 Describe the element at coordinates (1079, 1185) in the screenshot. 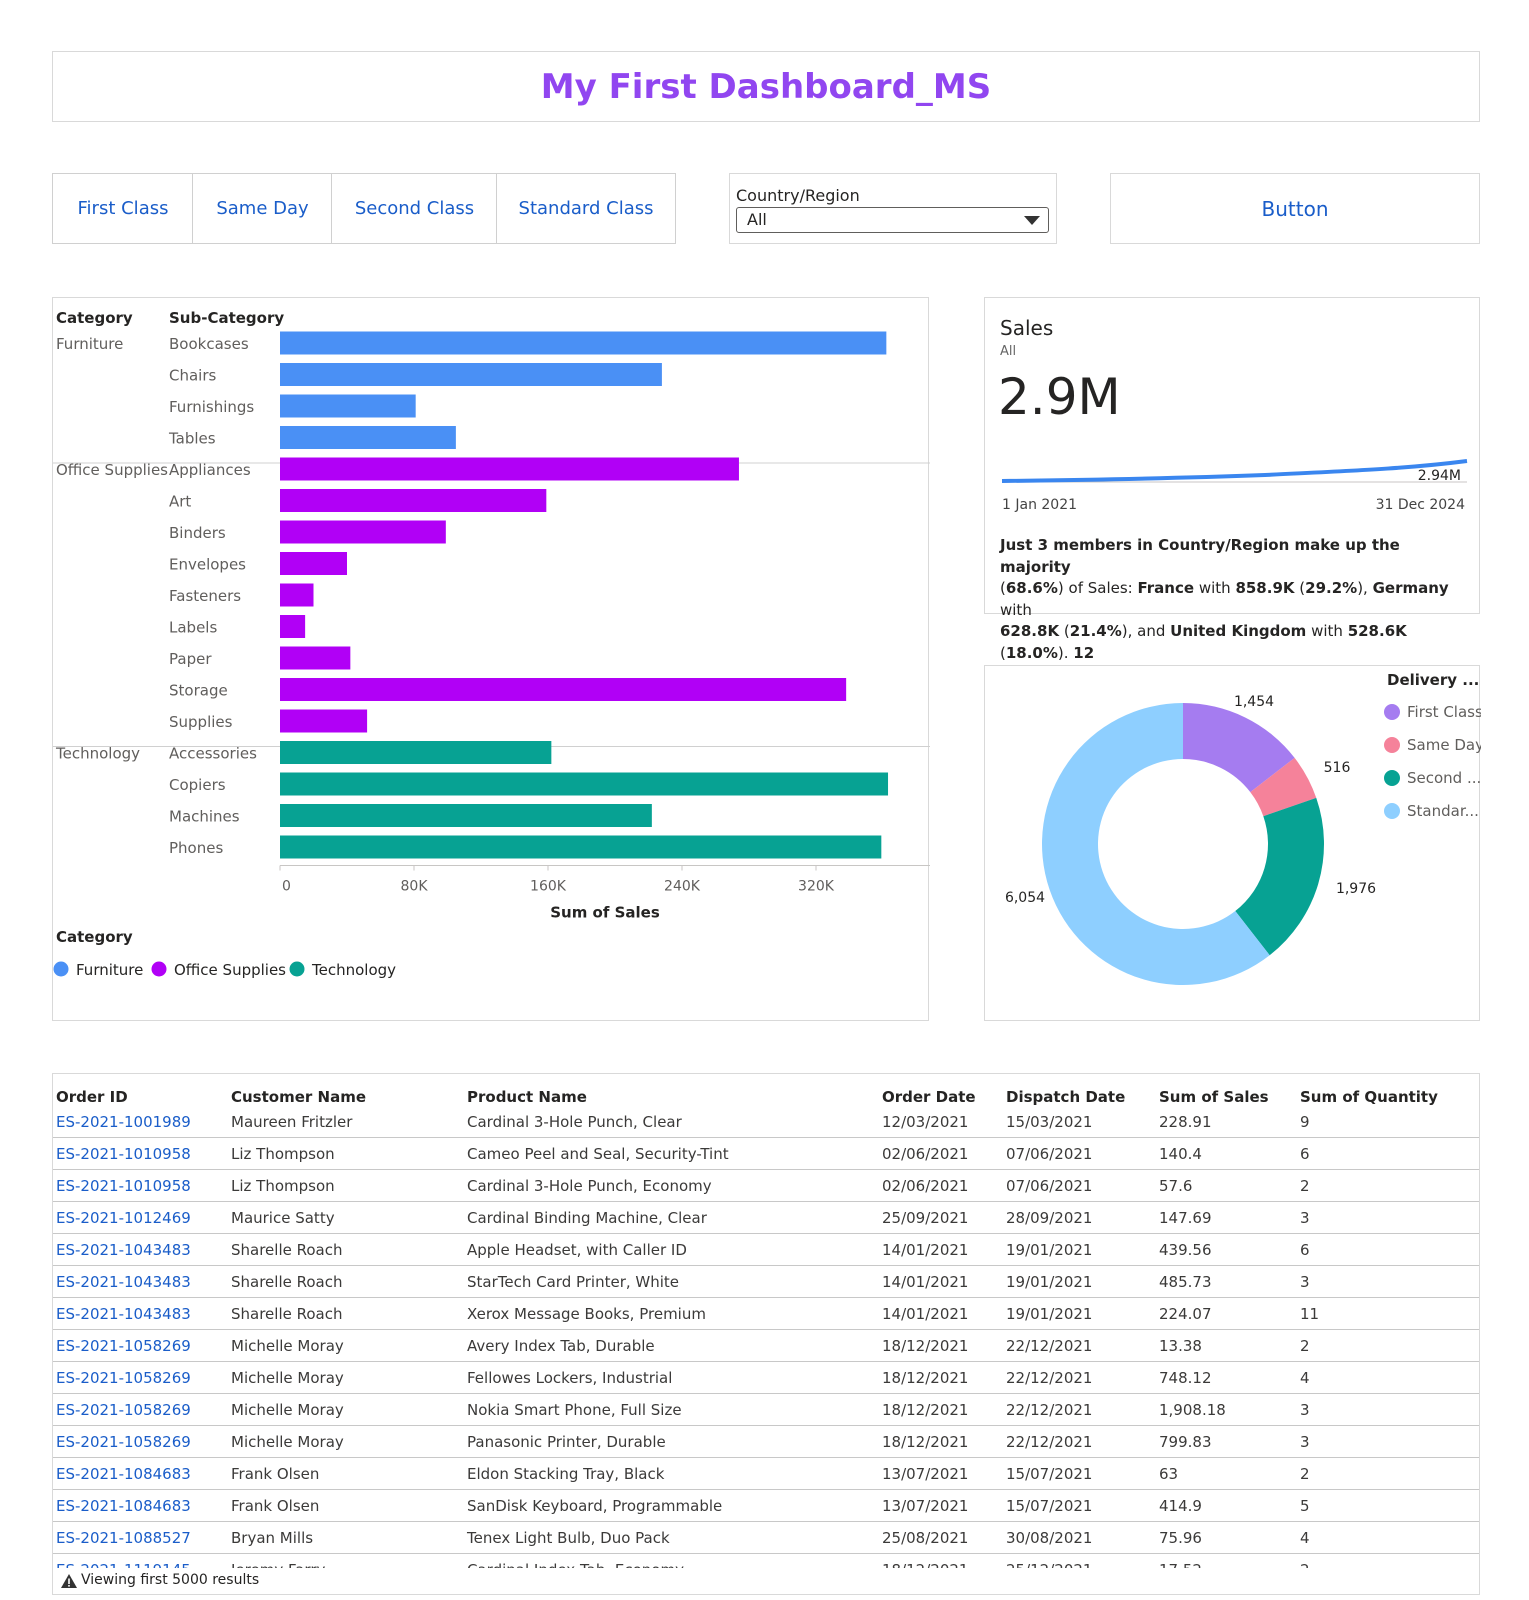

I see `table-cell: 07/06/2021` at that location.